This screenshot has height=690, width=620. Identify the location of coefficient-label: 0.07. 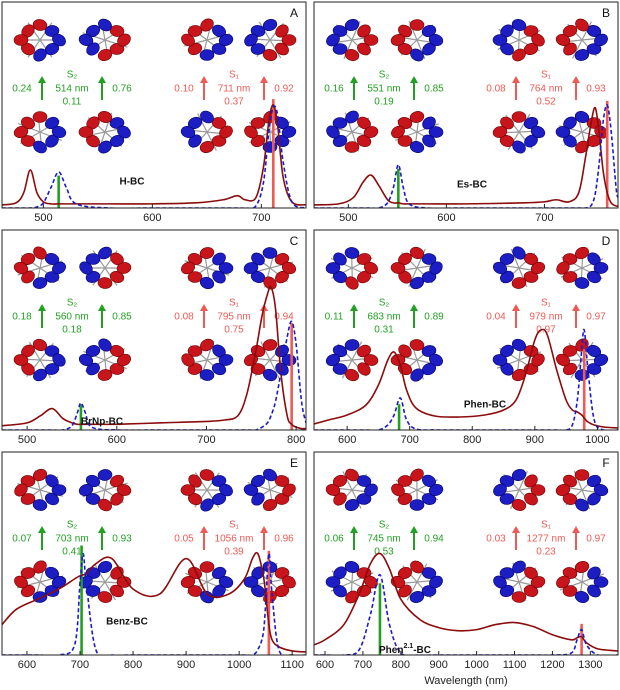
(22, 539).